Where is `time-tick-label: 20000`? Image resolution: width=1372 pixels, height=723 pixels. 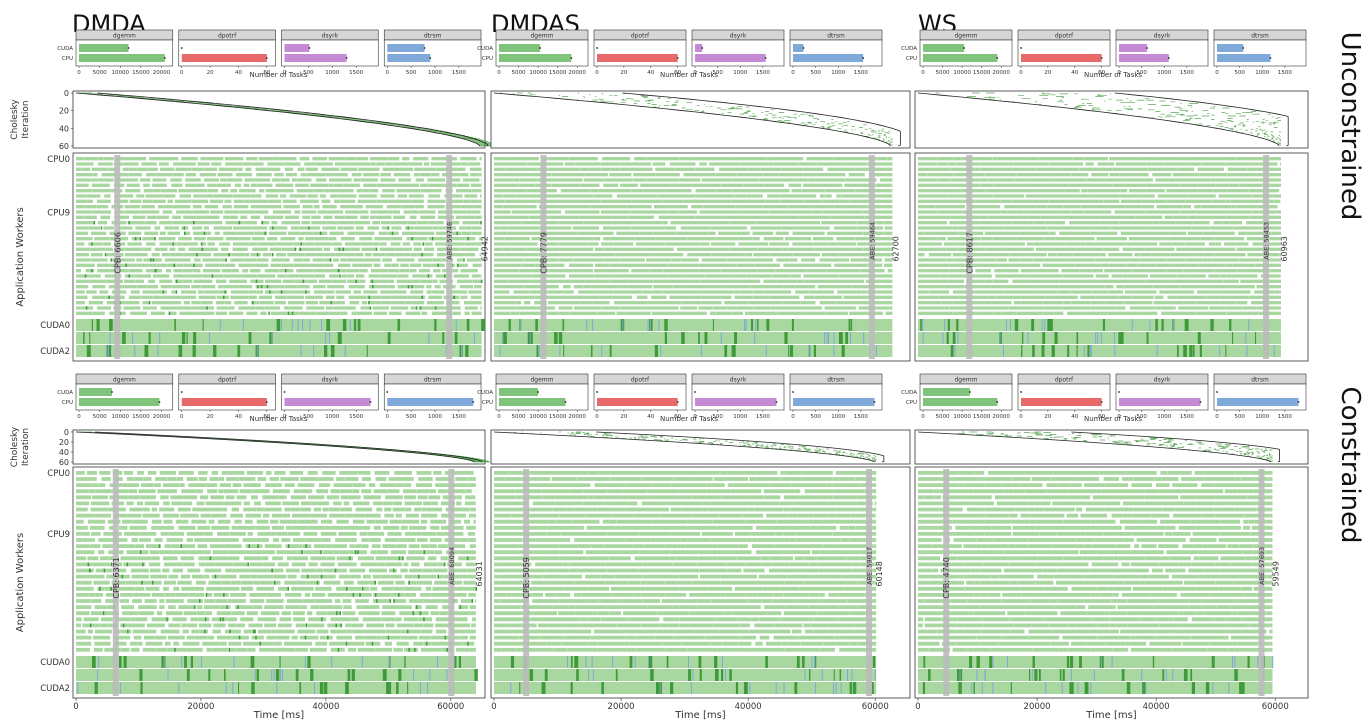 time-tick-label: 20000 is located at coordinates (200, 707).